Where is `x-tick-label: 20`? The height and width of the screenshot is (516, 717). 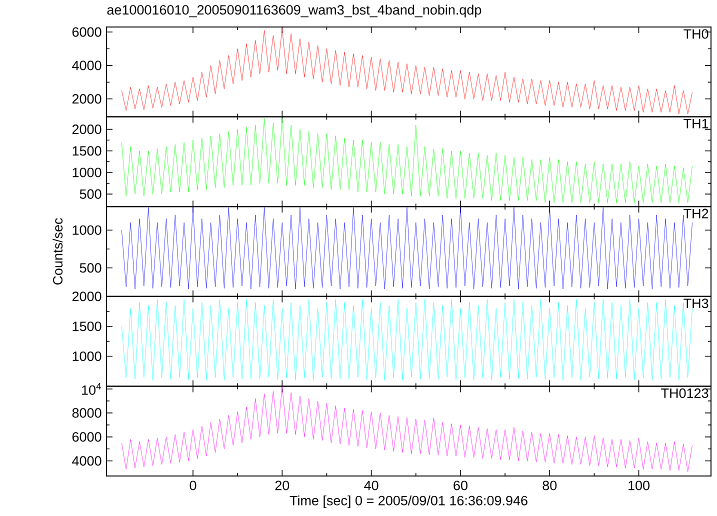 x-tick-label: 20 is located at coordinates (282, 485).